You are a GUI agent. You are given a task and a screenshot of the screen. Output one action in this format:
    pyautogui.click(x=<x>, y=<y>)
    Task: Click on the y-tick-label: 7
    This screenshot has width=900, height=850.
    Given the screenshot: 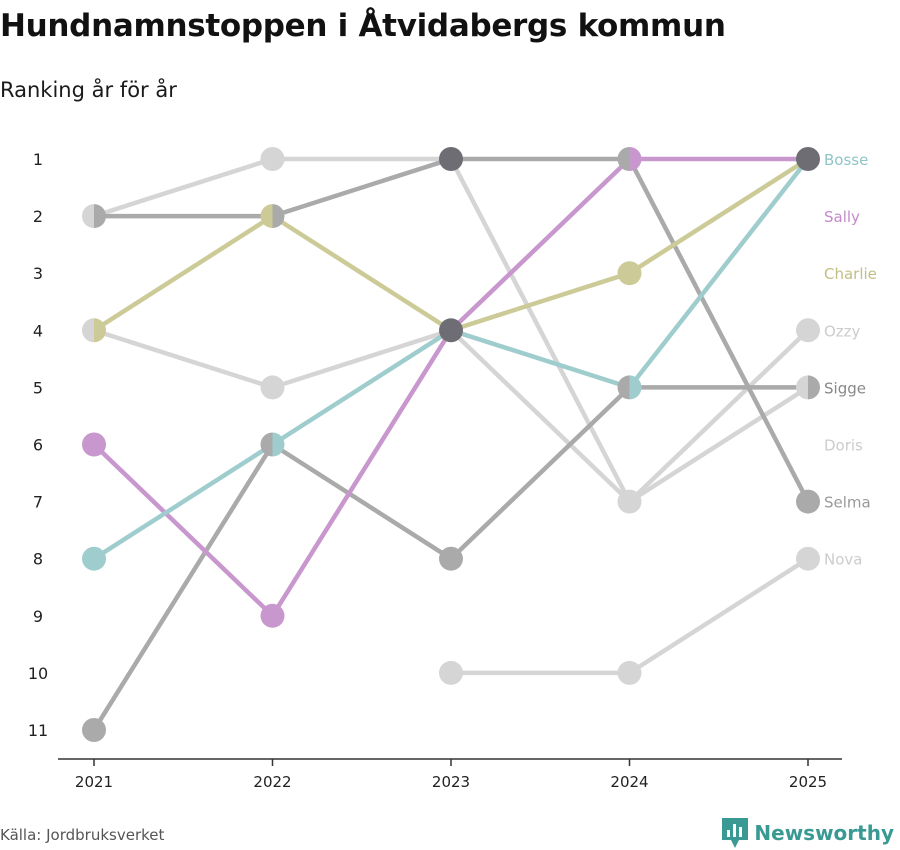 What is the action you would take?
    pyautogui.click(x=38, y=502)
    